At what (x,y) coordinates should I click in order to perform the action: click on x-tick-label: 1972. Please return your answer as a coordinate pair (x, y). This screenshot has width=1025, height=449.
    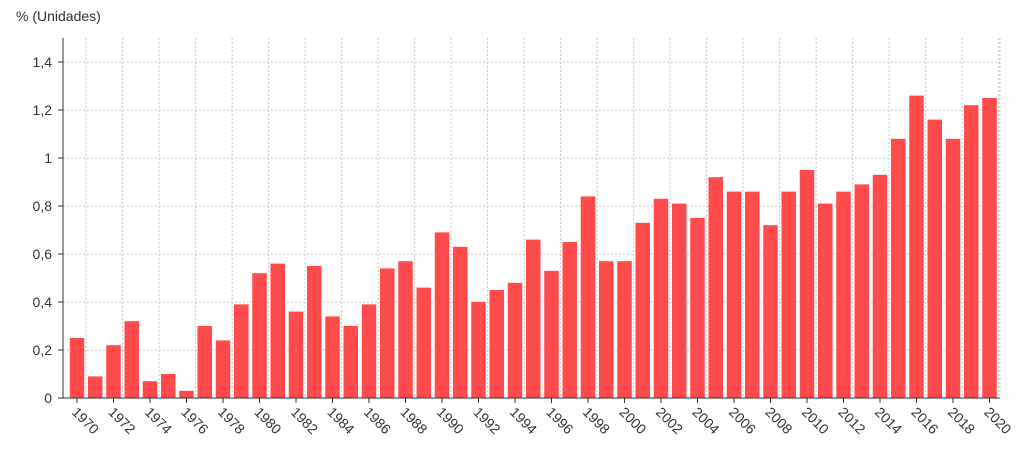
    Looking at the image, I should click on (121, 420).